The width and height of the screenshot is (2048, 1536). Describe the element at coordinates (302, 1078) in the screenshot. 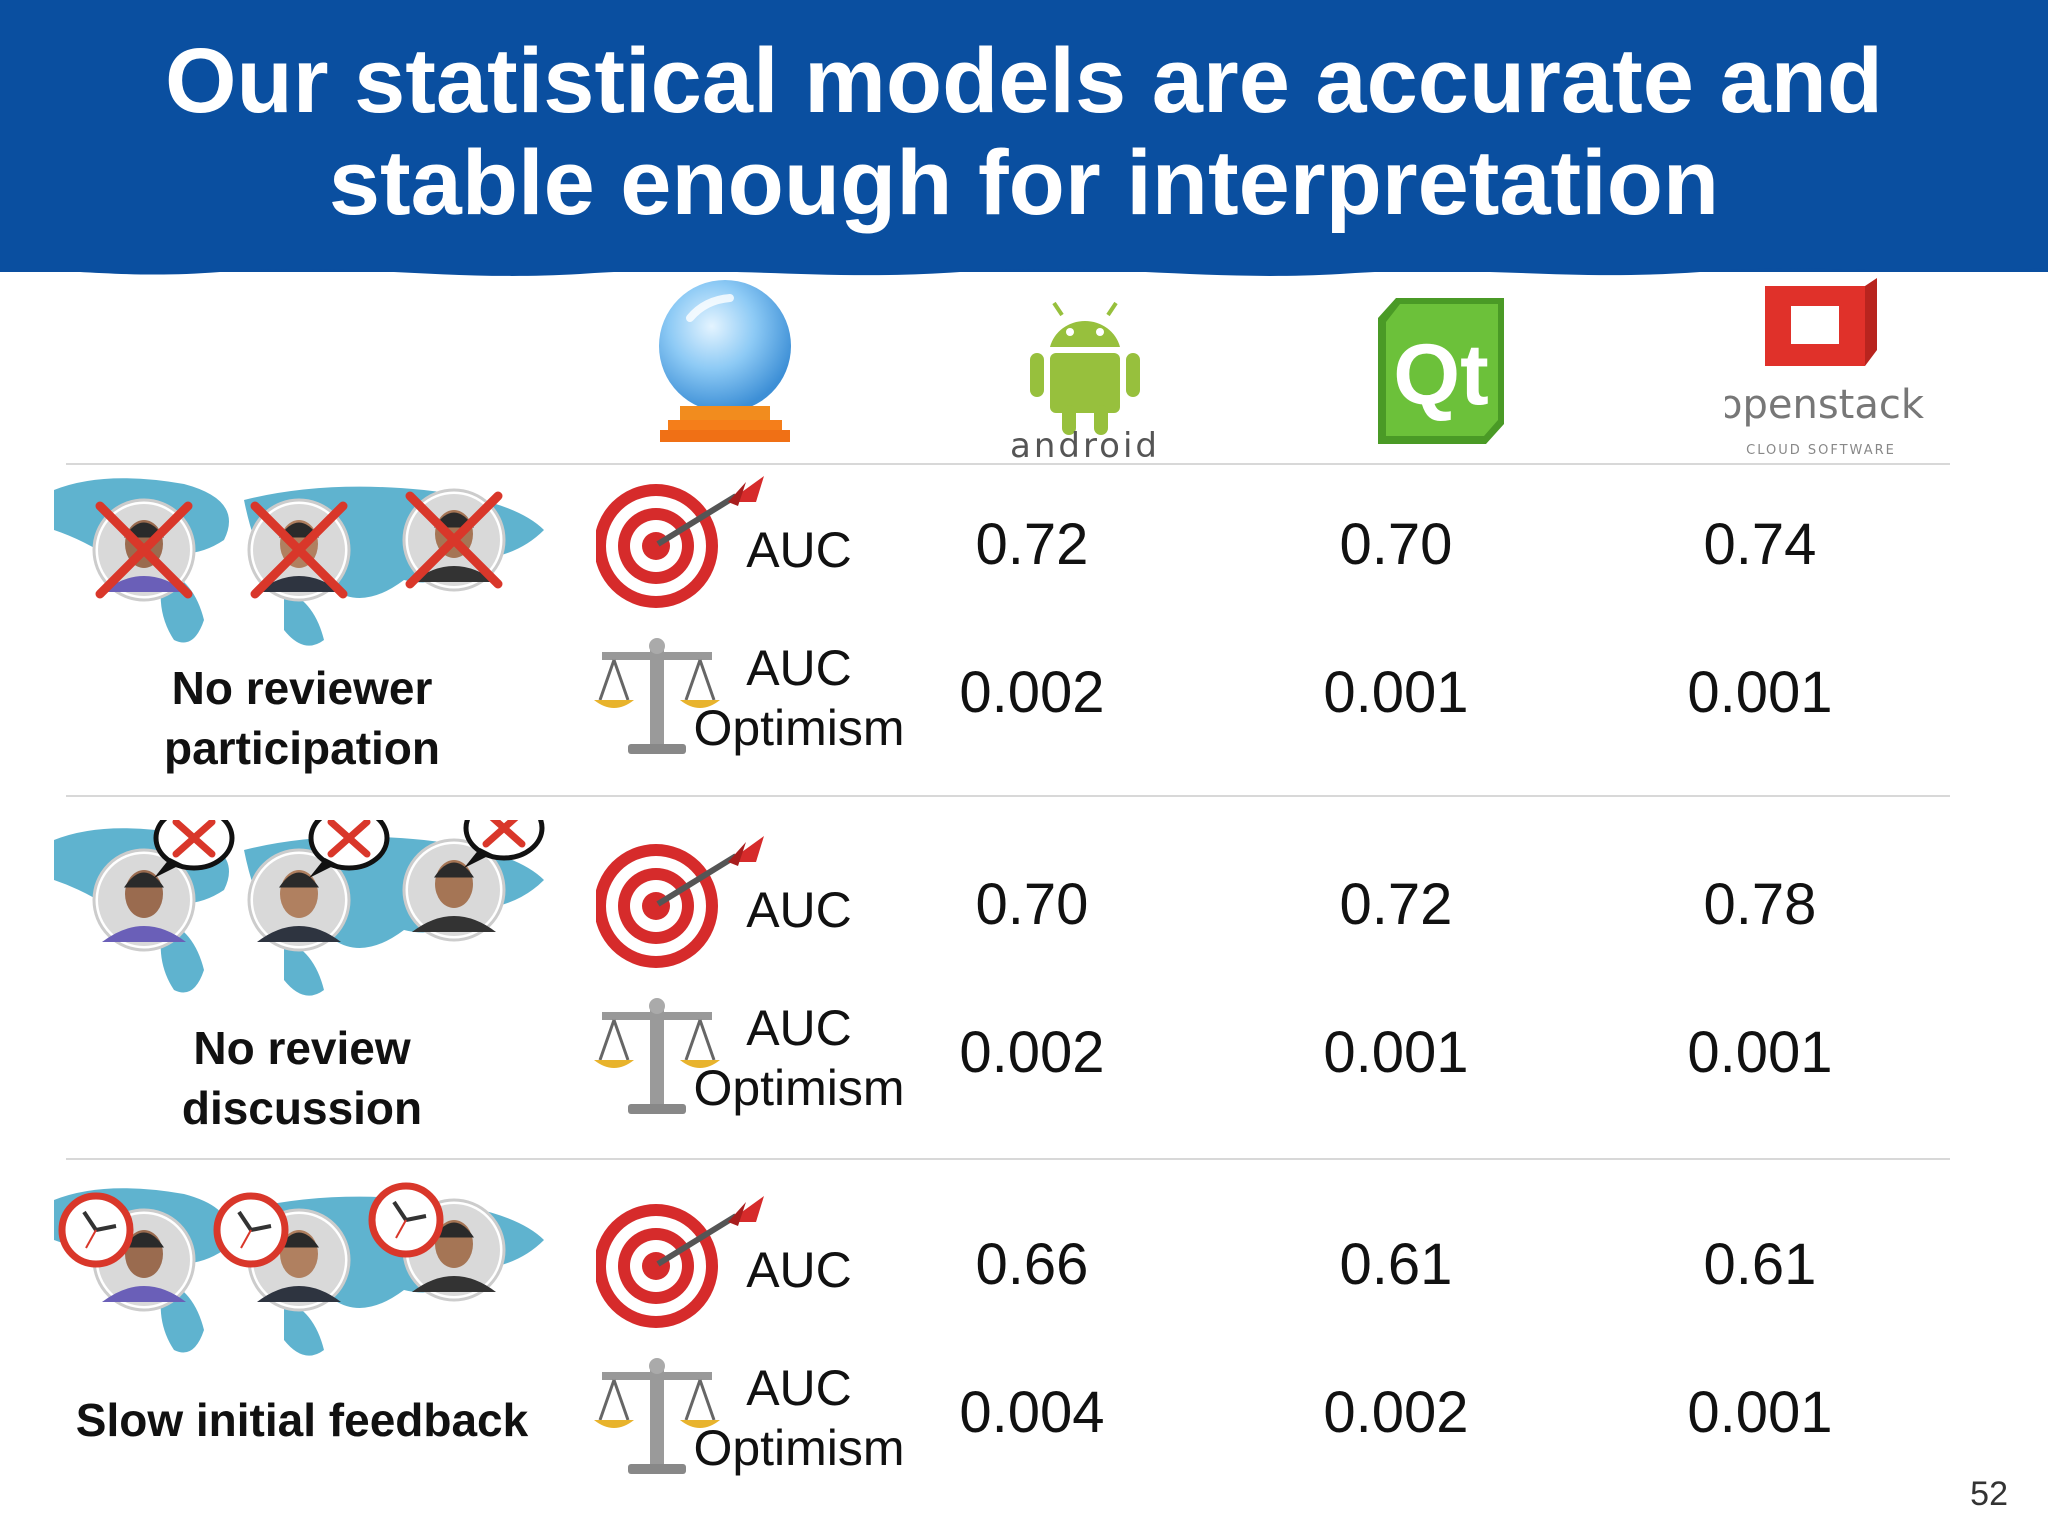

I see `row-label: No review discussion` at that location.